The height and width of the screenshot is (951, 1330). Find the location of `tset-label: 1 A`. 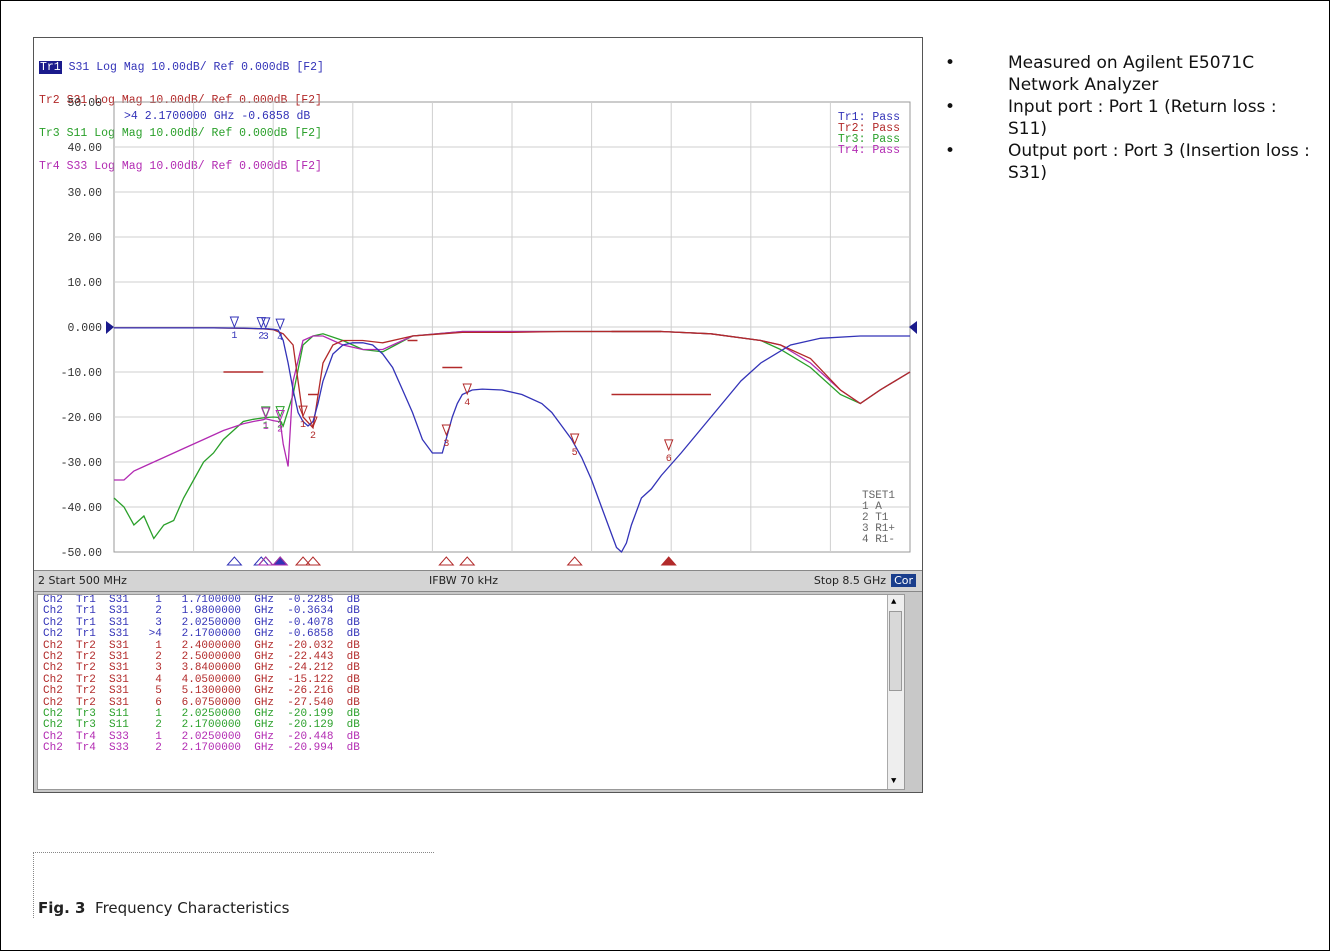

tset-label: 1 A is located at coordinates (872, 507).